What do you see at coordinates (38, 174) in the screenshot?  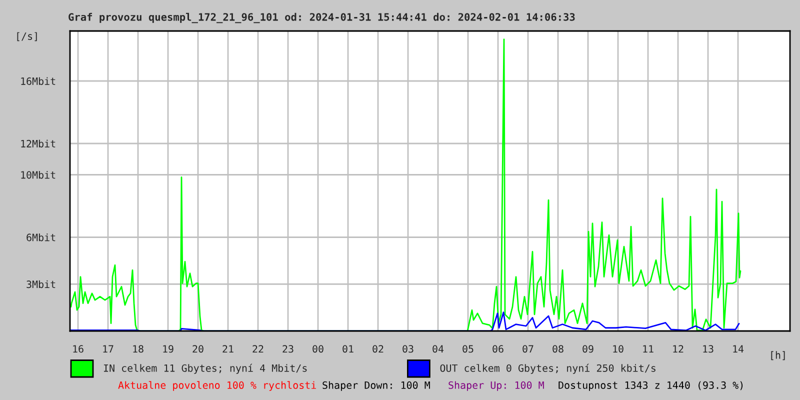 I see `y-tick-label: 10Mbit` at bounding box center [38, 174].